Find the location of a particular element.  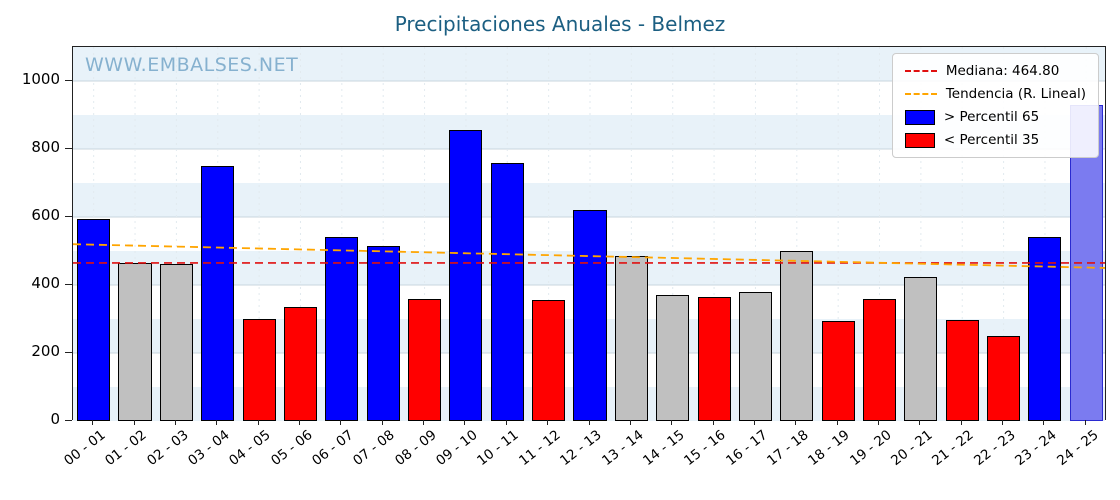

x-tick-label: 14 - 15 is located at coordinates (664, 448).